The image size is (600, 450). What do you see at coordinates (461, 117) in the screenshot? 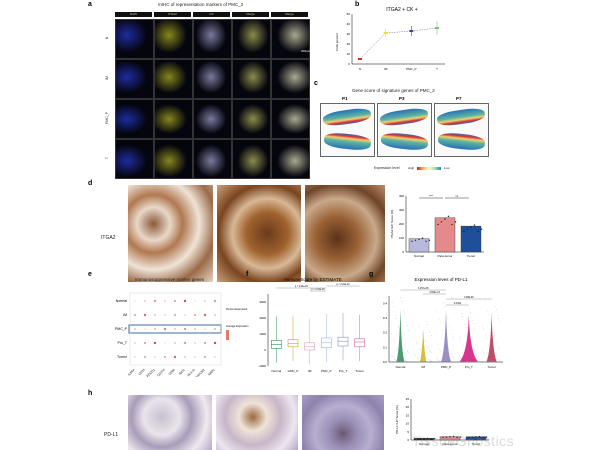
I see `tissue-section` at bounding box center [461, 117].